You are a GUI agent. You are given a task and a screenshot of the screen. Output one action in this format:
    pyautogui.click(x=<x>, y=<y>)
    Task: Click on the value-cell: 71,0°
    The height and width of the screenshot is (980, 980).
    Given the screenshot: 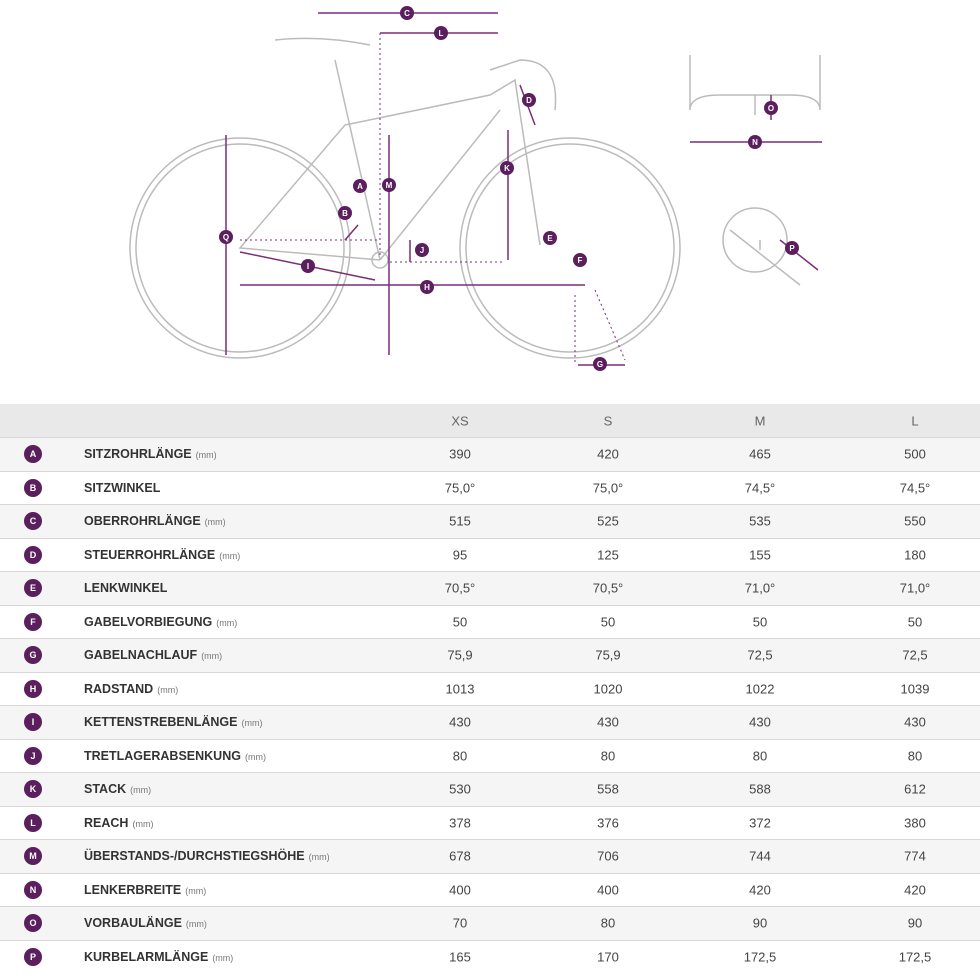 What is the action you would take?
    pyautogui.click(x=760, y=588)
    